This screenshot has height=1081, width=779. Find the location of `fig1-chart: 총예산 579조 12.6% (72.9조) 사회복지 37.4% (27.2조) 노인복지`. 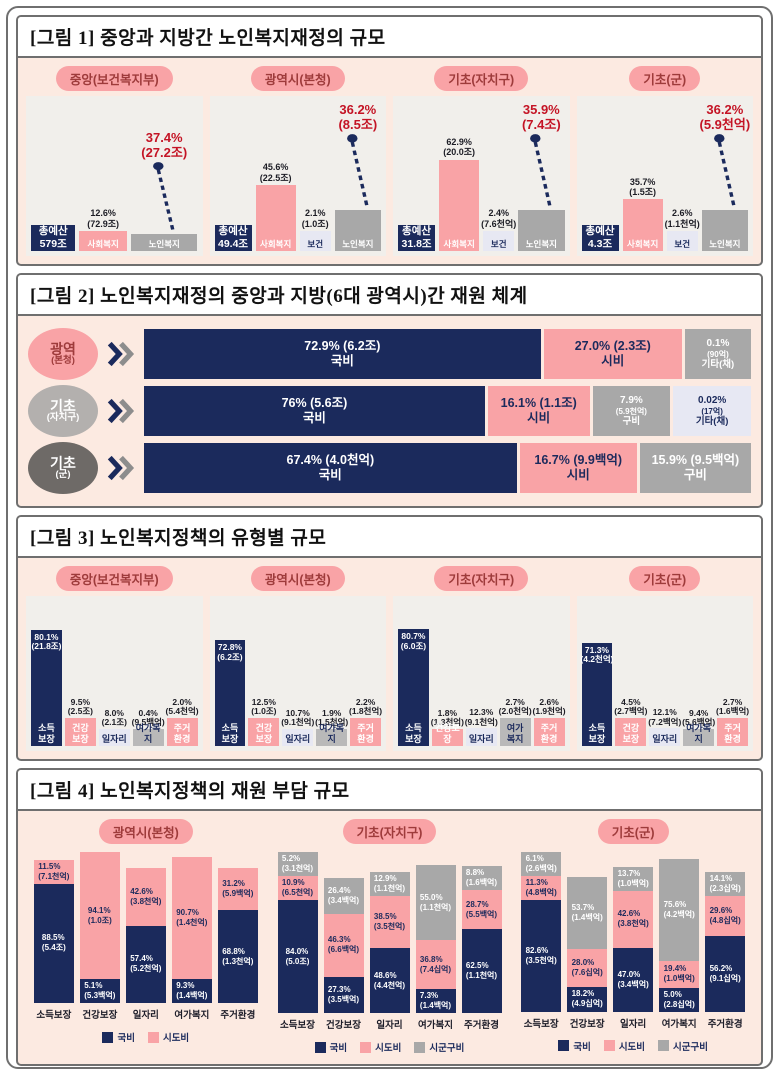

fig1-chart: 총예산 579조 12.6% (72.9조) 사회복지 37.4% (27.2조) 노인복지 is located at coordinates (114, 176).